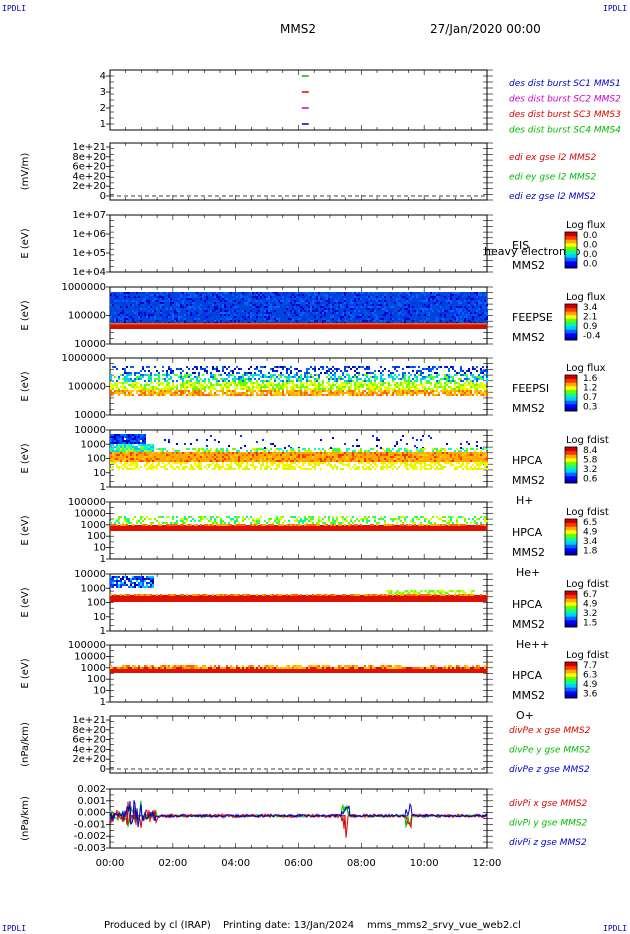 The width and height of the screenshot is (630, 934). What do you see at coordinates (548, 843) in the screenshot?
I see `legend-divpi-2: divPi z gse MMS2` at bounding box center [548, 843].